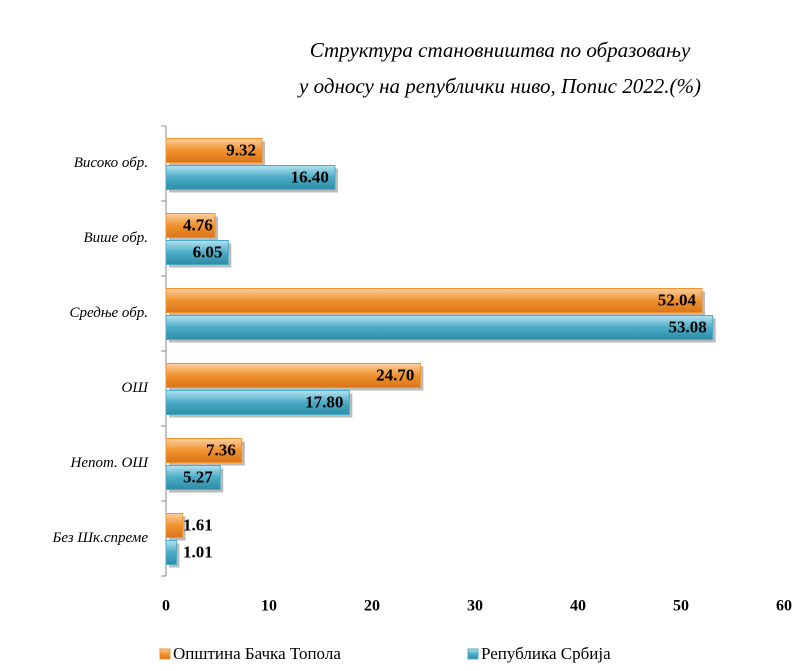 The width and height of the screenshot is (801, 671). What do you see at coordinates (108, 313) in the screenshot?
I see `category-label: Средње обр.` at bounding box center [108, 313].